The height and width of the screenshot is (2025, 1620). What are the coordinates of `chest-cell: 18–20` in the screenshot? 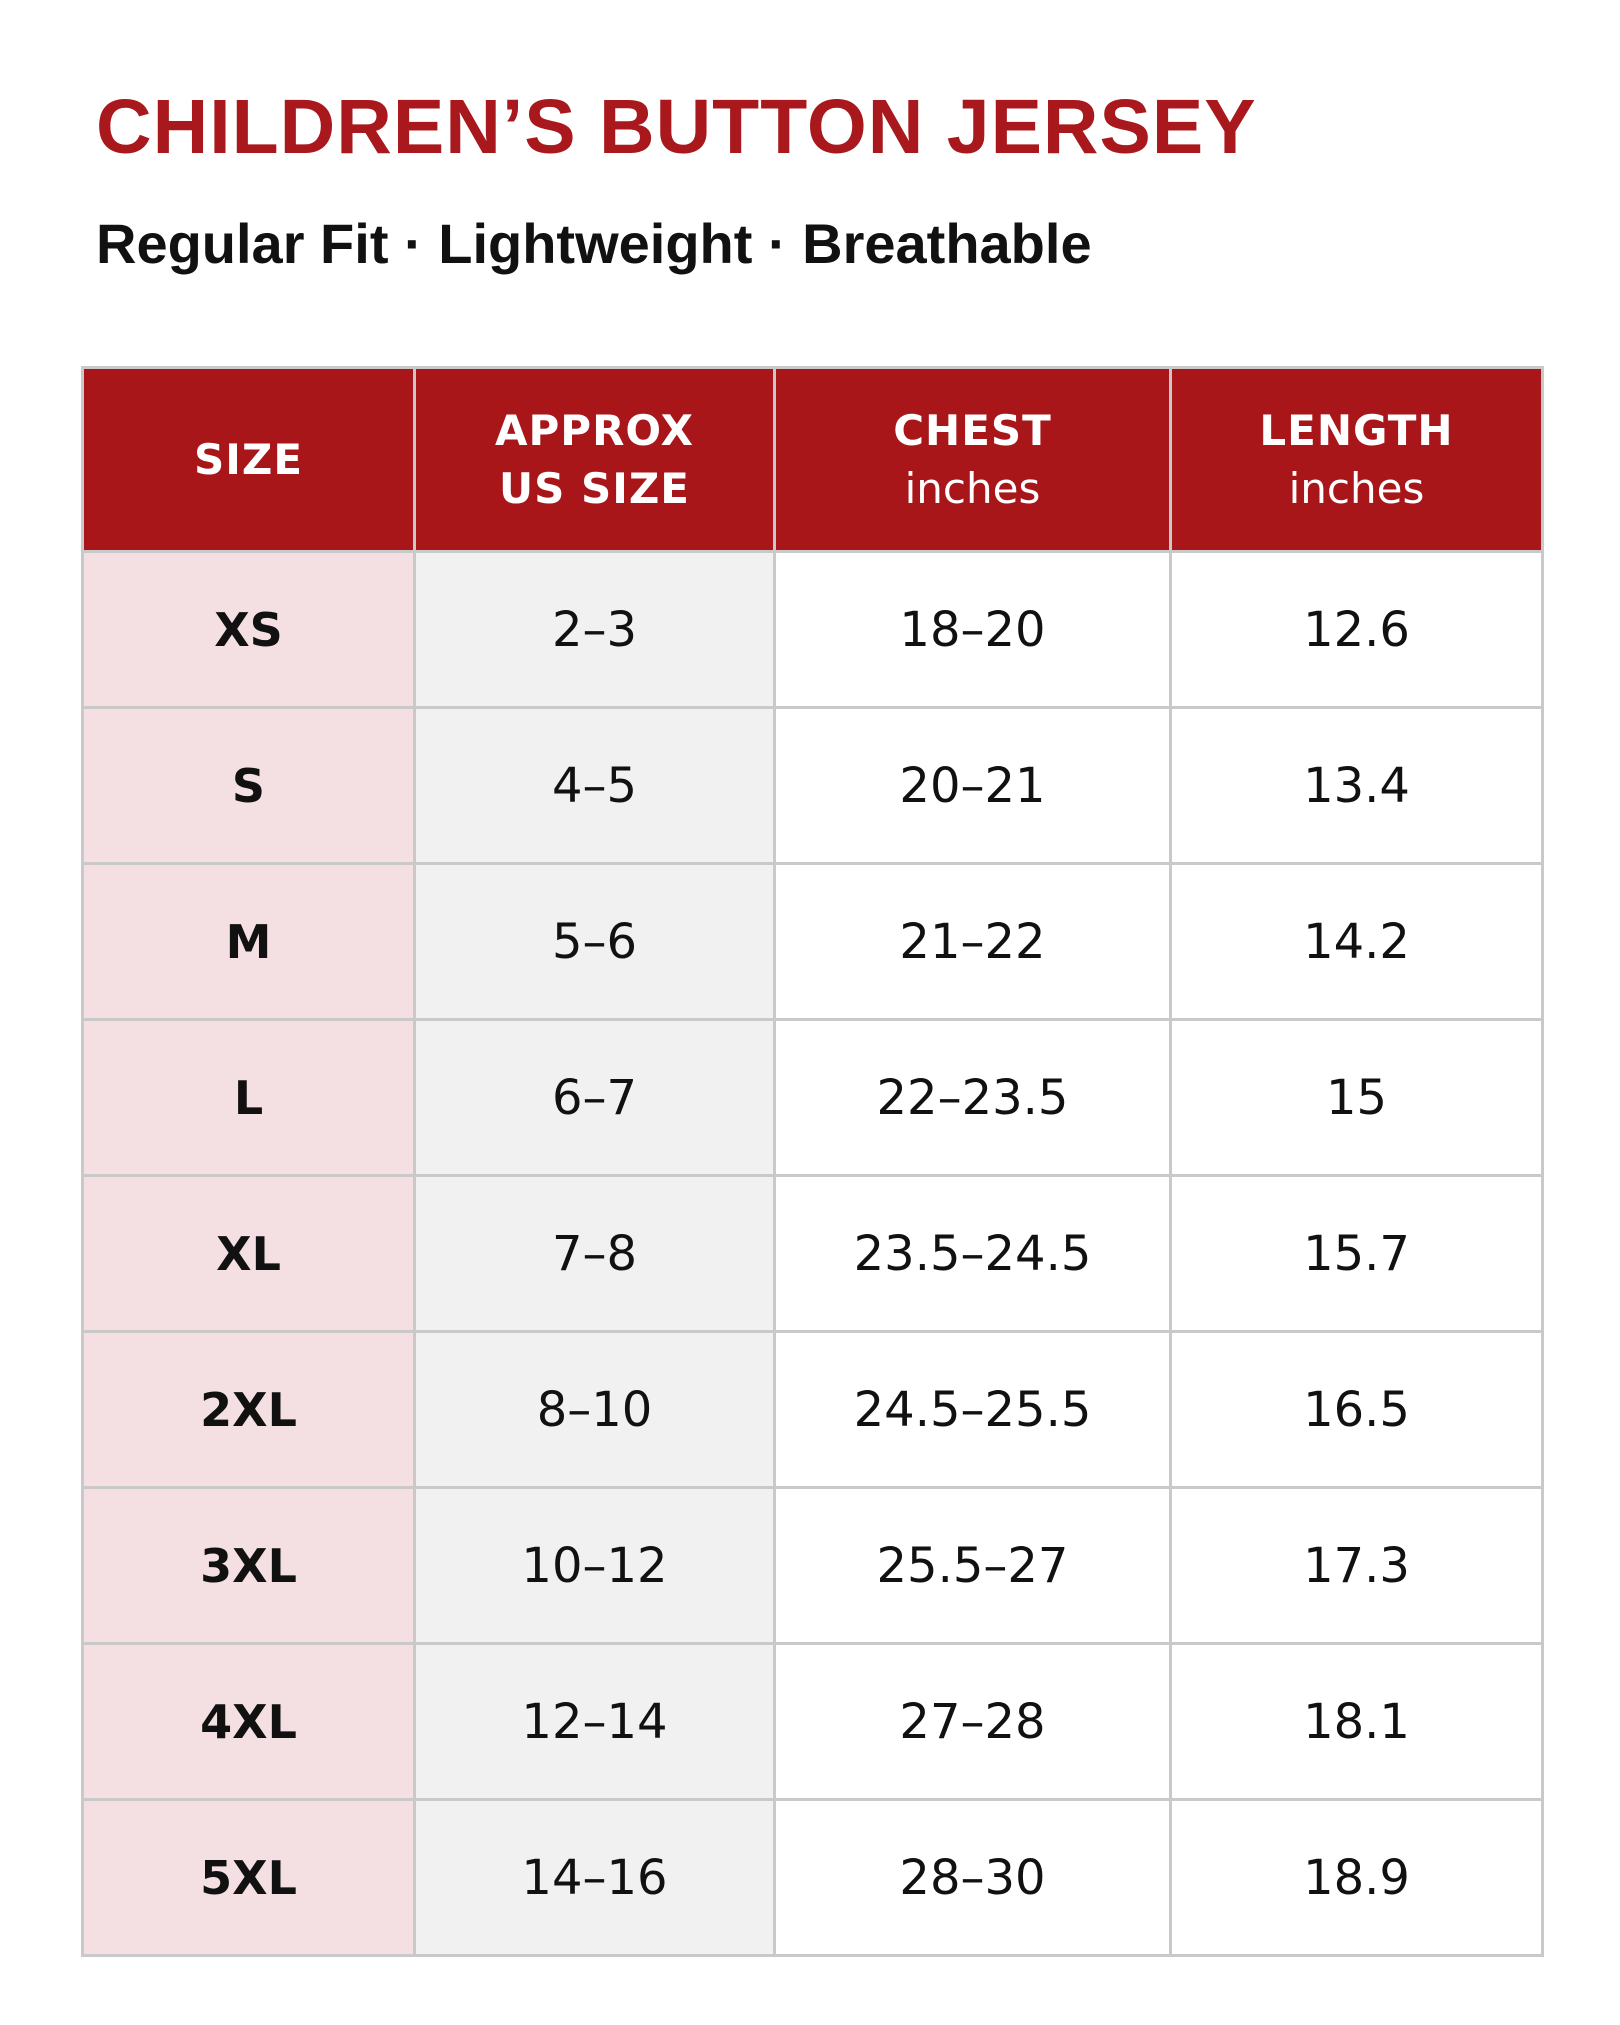 It's located at (972, 629).